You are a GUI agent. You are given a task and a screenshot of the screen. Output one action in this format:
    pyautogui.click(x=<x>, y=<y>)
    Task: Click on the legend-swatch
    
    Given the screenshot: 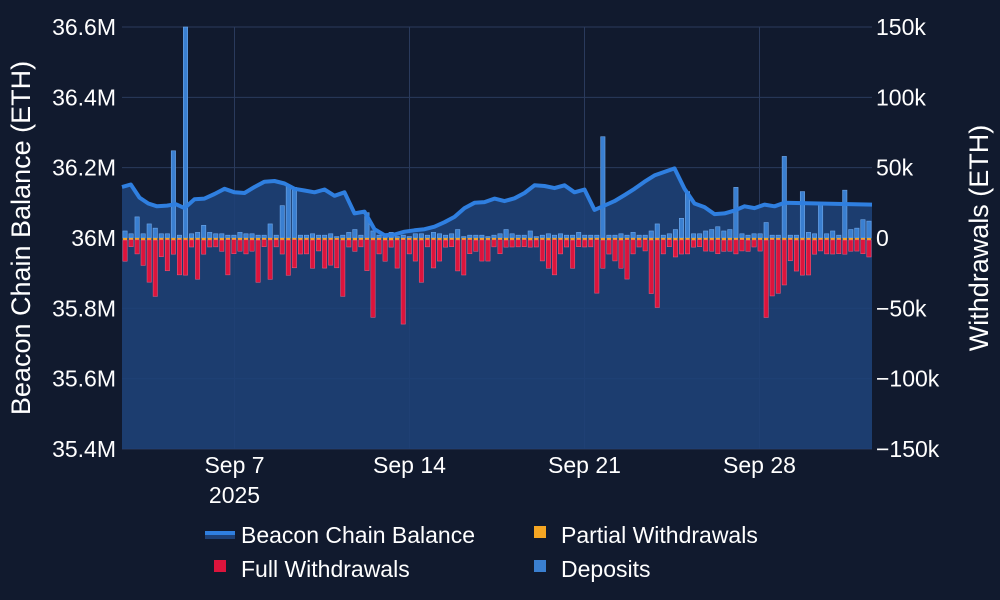 What is the action you would take?
    pyautogui.click(x=220, y=566)
    